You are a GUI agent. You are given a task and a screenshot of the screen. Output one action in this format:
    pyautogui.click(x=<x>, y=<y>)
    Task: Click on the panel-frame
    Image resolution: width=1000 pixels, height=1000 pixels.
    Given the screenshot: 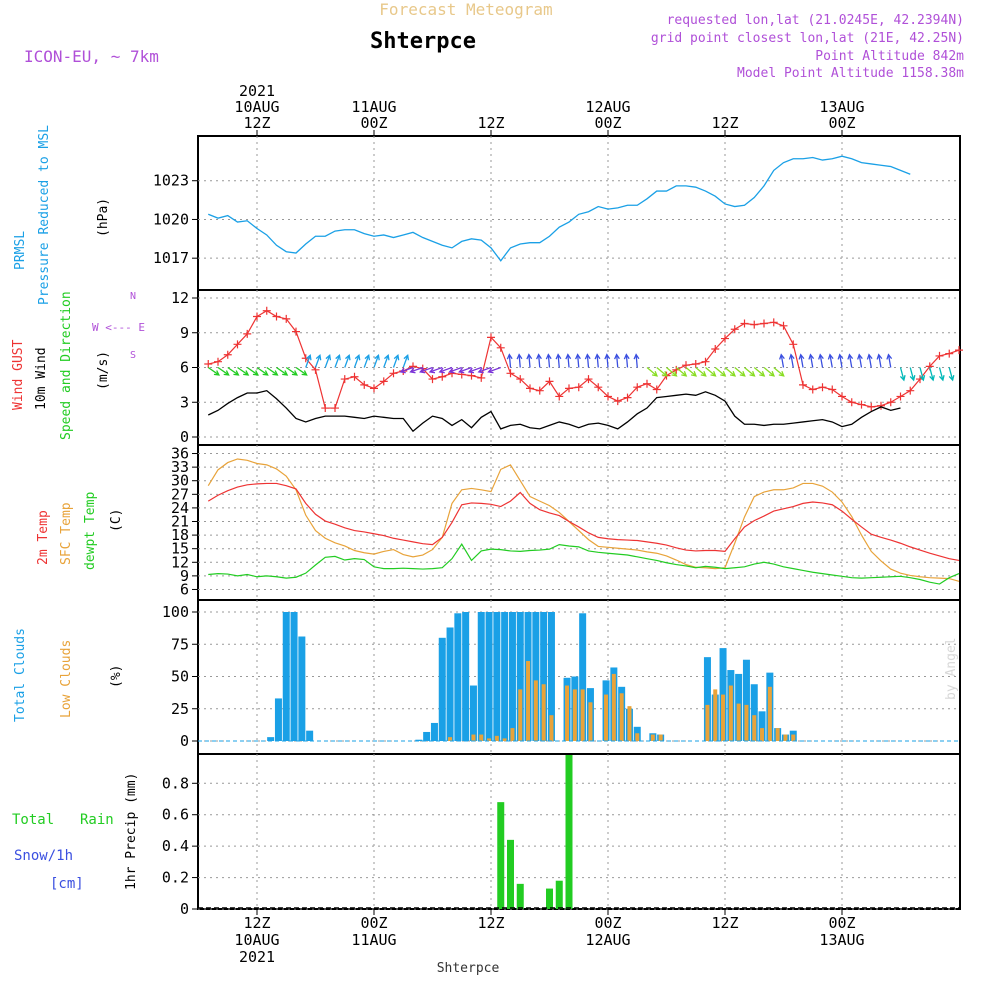 What is the action you would take?
    pyautogui.click(x=579, y=831)
    